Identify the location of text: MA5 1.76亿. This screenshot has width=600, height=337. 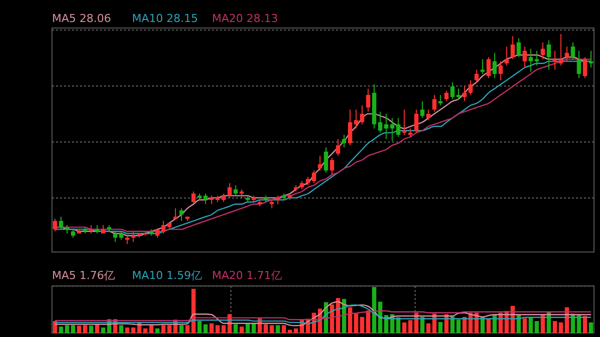
(84, 275).